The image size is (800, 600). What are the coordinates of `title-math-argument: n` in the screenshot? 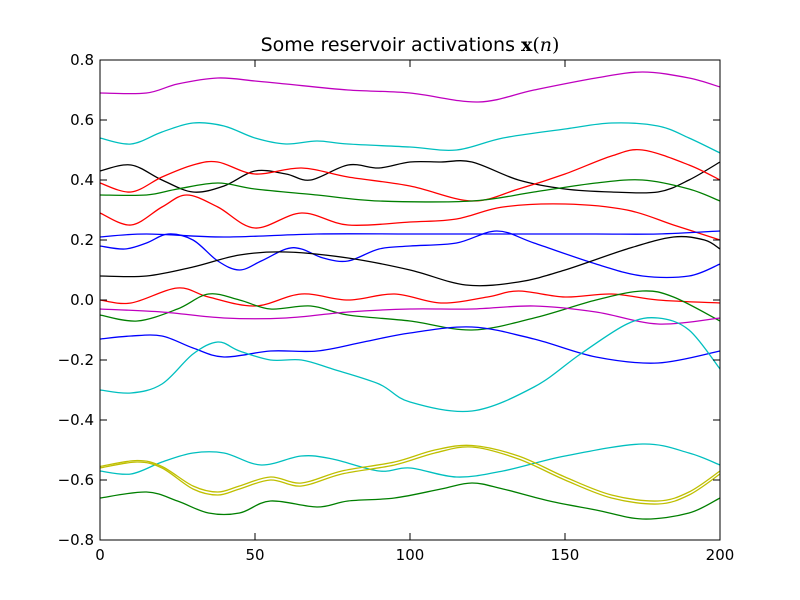 It's located at (546, 45).